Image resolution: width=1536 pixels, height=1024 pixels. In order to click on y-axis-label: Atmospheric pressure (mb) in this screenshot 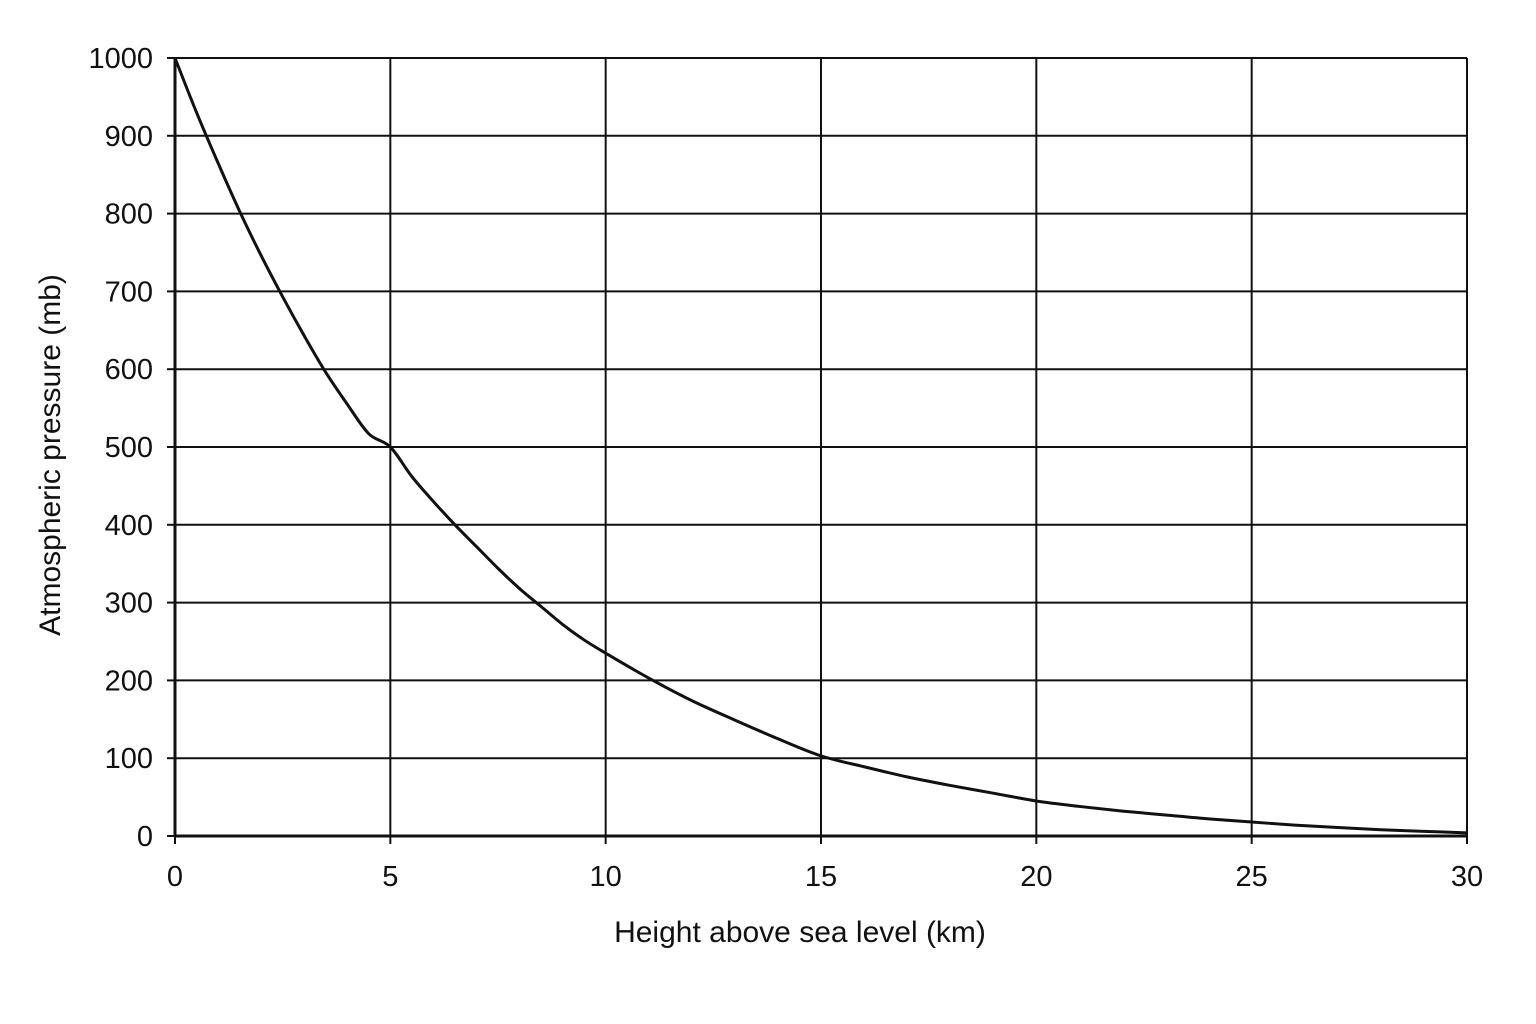, I will do `click(50, 455)`.